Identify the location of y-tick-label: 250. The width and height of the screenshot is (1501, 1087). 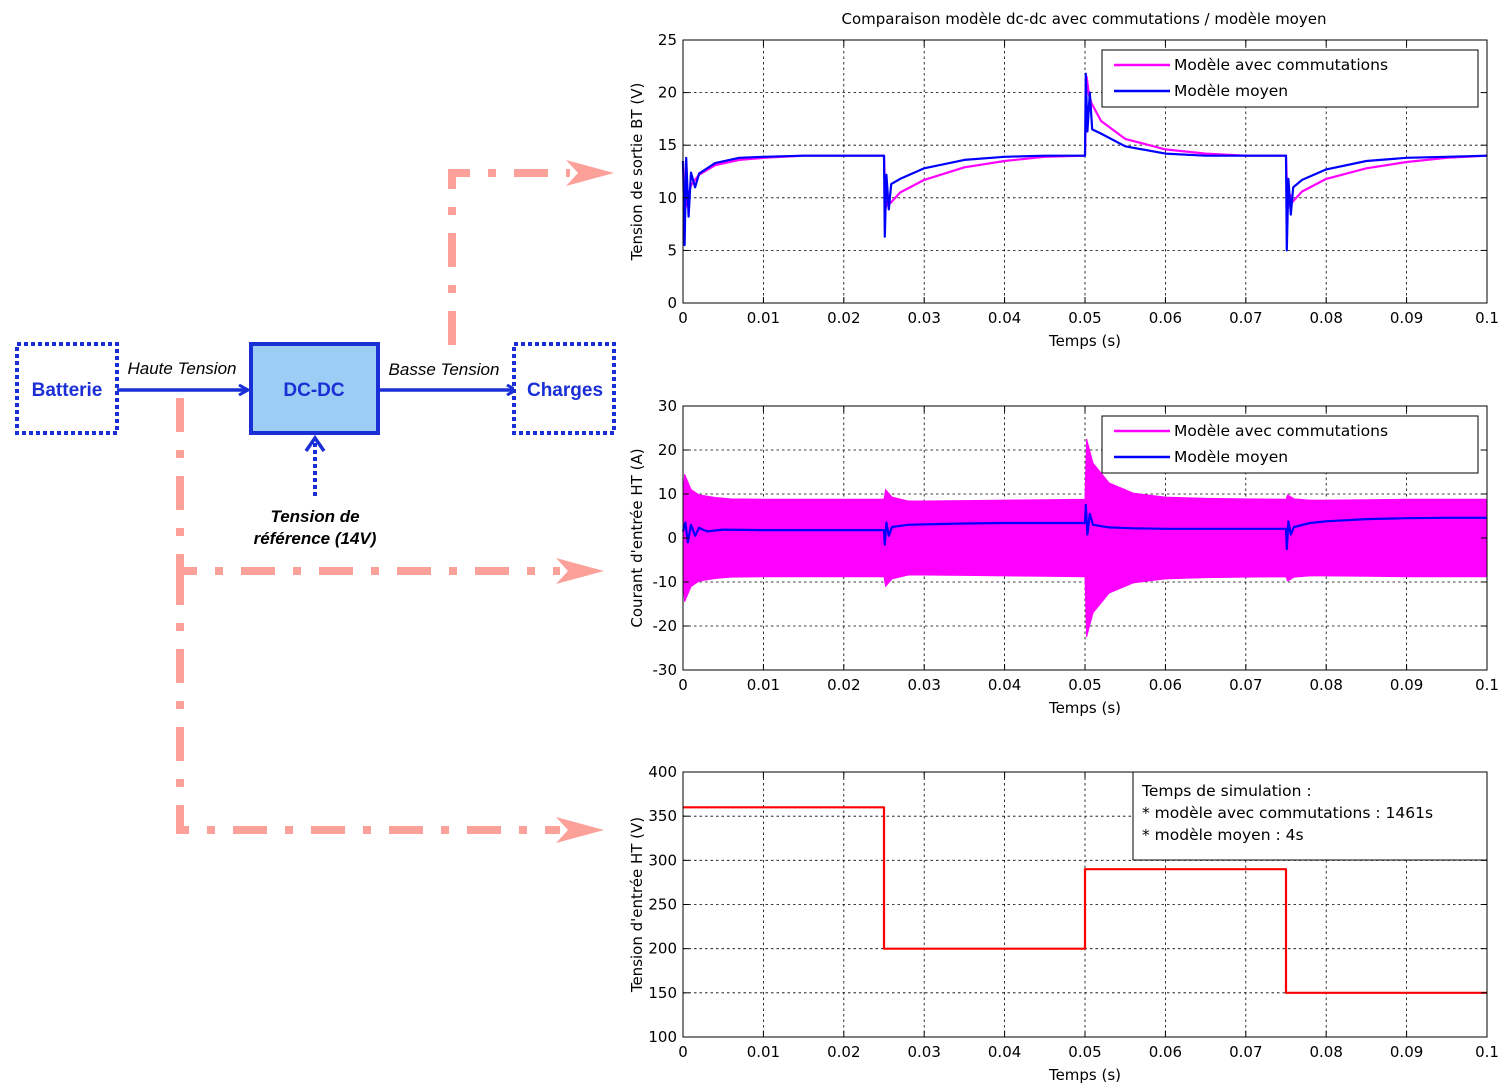
(662, 905).